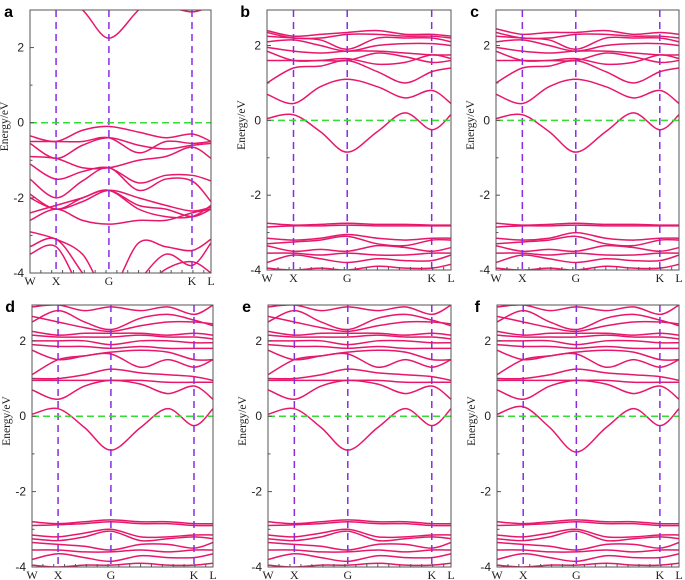 This screenshot has height=580, width=685. What do you see at coordinates (245, 12) in the screenshot?
I see `panel-label: b` at bounding box center [245, 12].